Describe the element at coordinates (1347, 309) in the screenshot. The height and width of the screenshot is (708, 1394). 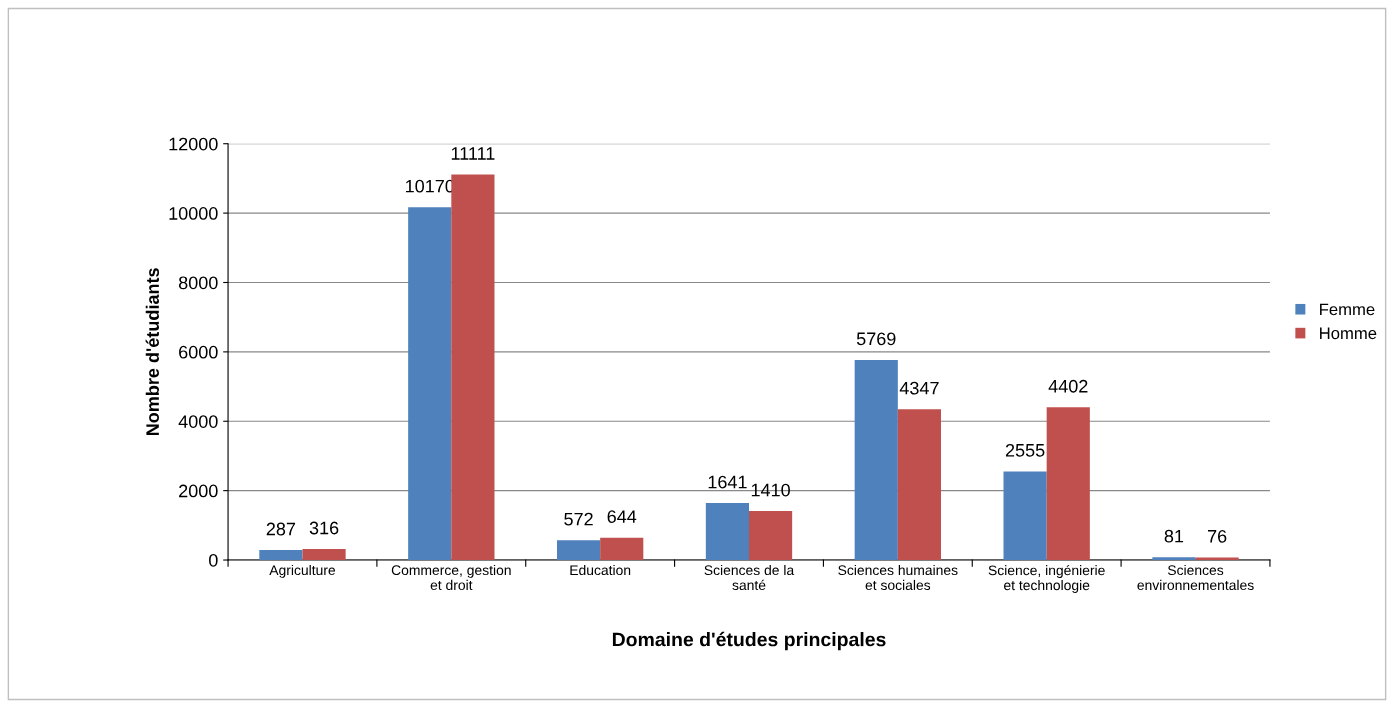
I see `legend-label: Femme` at that location.